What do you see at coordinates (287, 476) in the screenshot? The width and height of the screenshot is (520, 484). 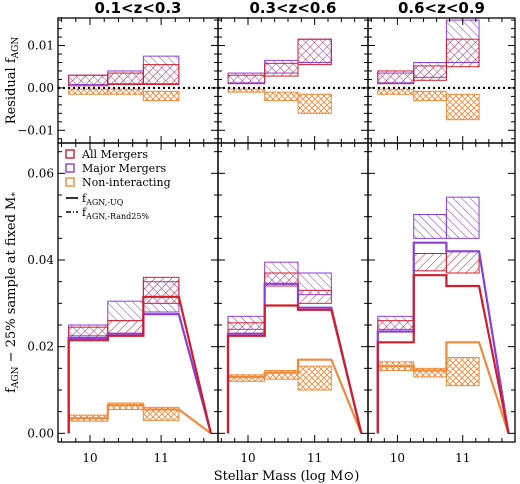 I see `x-axis-label: Stellar Mass (log M⊙)` at bounding box center [287, 476].